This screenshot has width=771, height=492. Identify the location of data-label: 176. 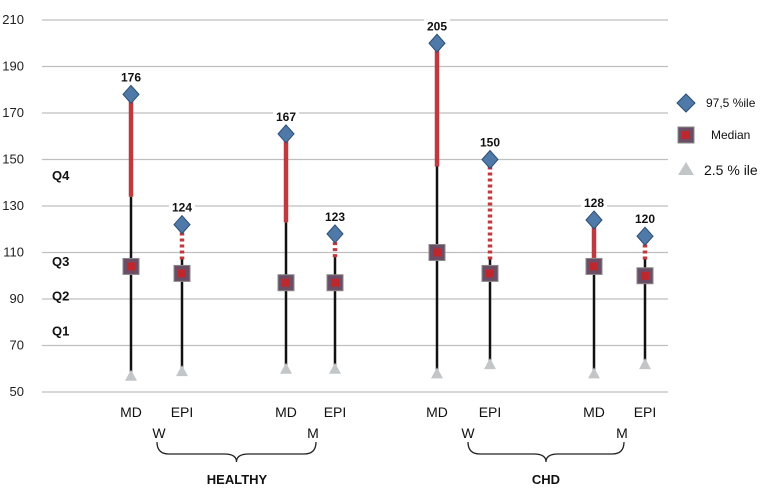
(131, 77).